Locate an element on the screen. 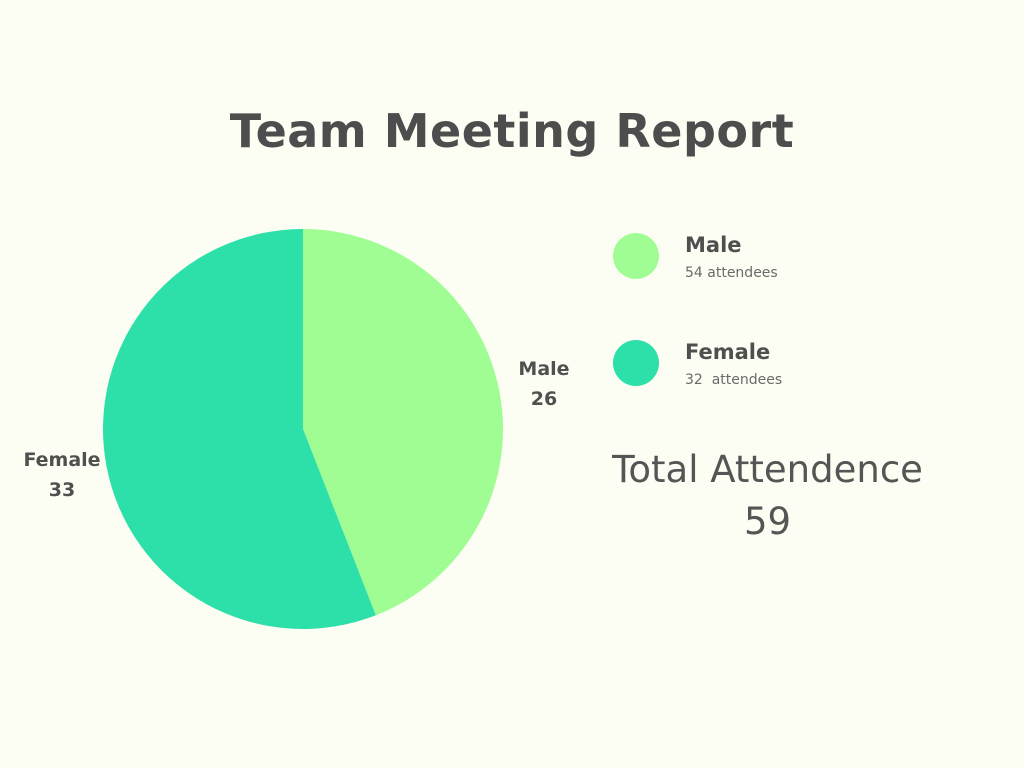 The width and height of the screenshot is (1024, 768). legend-swatch-female is located at coordinates (636, 363).